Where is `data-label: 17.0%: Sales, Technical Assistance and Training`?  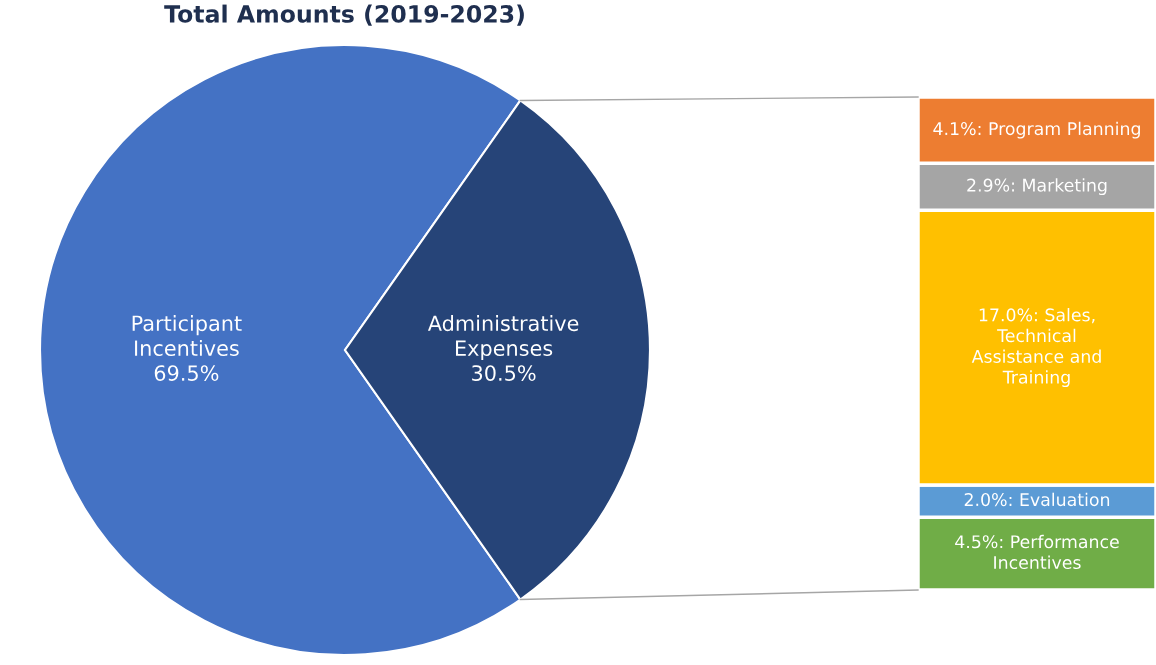 data-label: 17.0%: Sales, Technical Assistance and Training is located at coordinates (1036, 348).